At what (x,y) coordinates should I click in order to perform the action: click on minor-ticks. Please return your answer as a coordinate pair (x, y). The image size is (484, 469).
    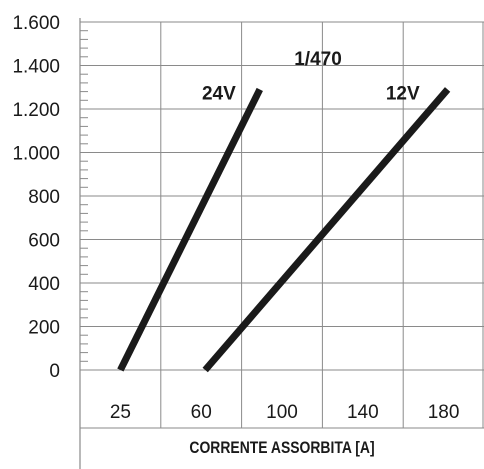
    Looking at the image, I should click on (84, 196).